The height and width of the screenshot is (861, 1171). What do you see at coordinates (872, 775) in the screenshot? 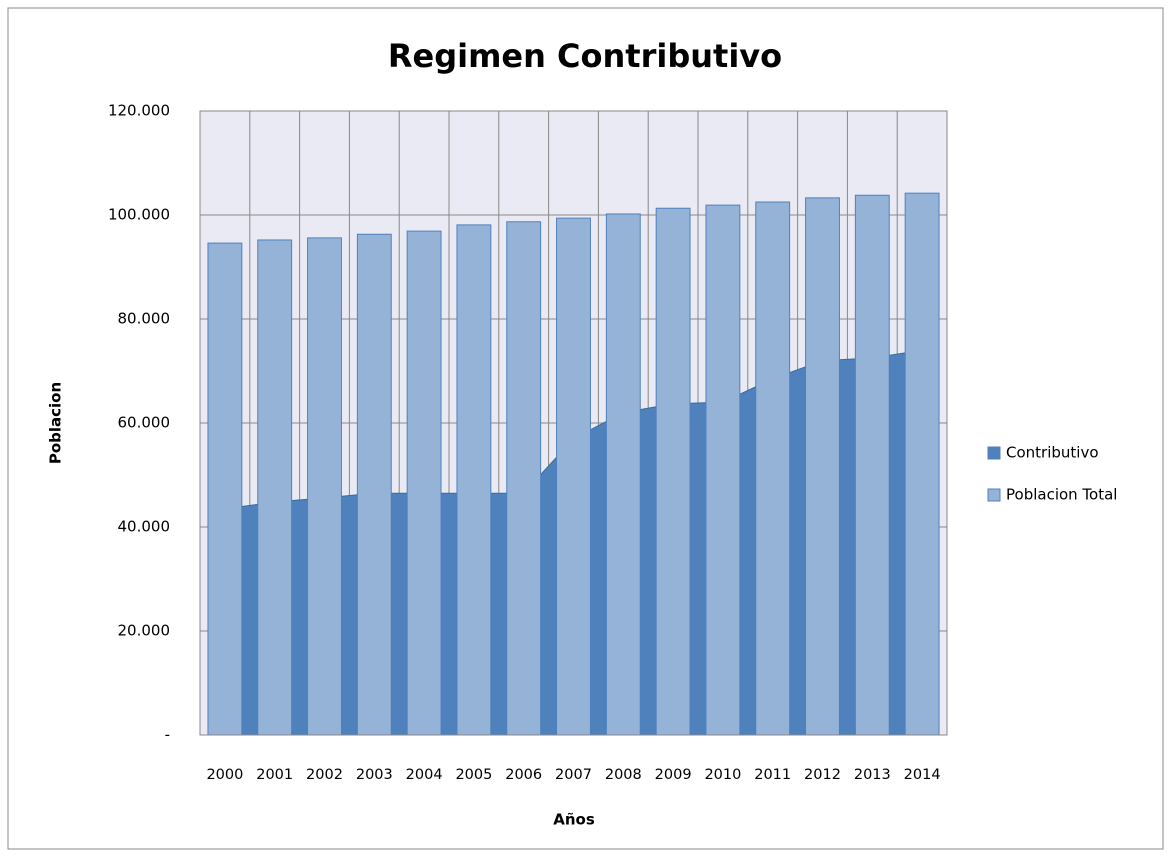
I see `x-tick-label: 2013` at bounding box center [872, 775].